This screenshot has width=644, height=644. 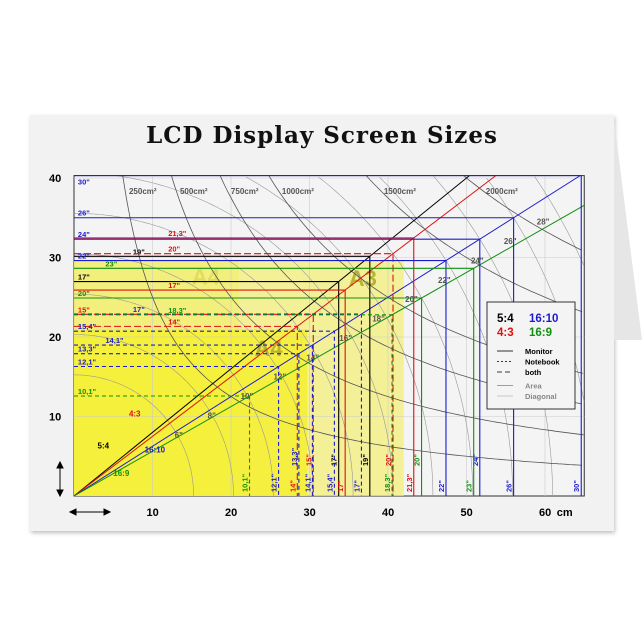 What do you see at coordinates (245, 191) in the screenshot?
I see `area-label: 750cm²` at bounding box center [245, 191].